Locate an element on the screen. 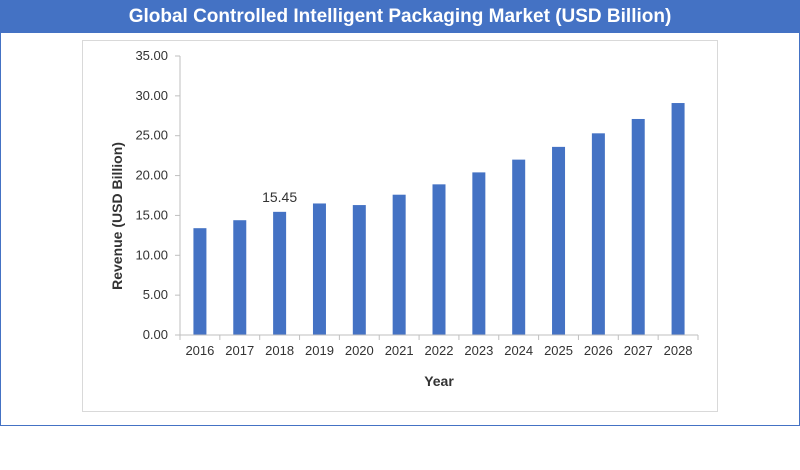 The height and width of the screenshot is (470, 800). x-tick-label-2020: 2020 is located at coordinates (359, 350).